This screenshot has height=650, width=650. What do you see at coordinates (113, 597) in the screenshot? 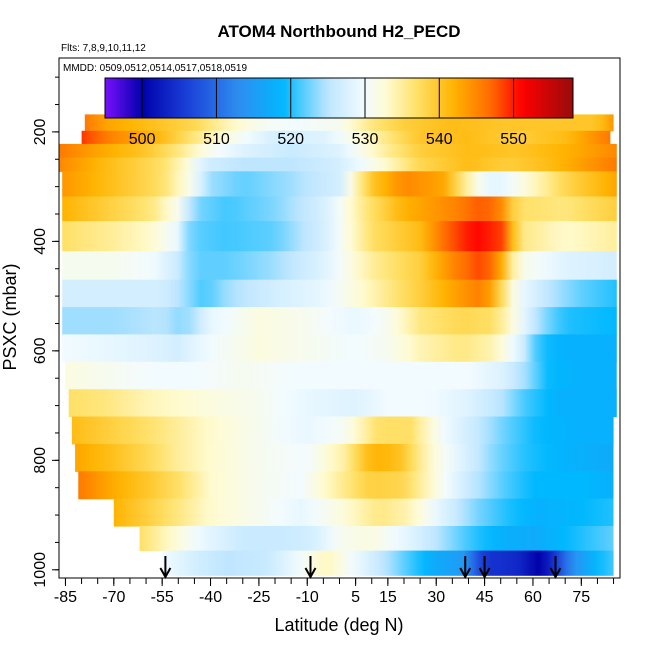
I see `x-tick-label: -70` at bounding box center [113, 597].